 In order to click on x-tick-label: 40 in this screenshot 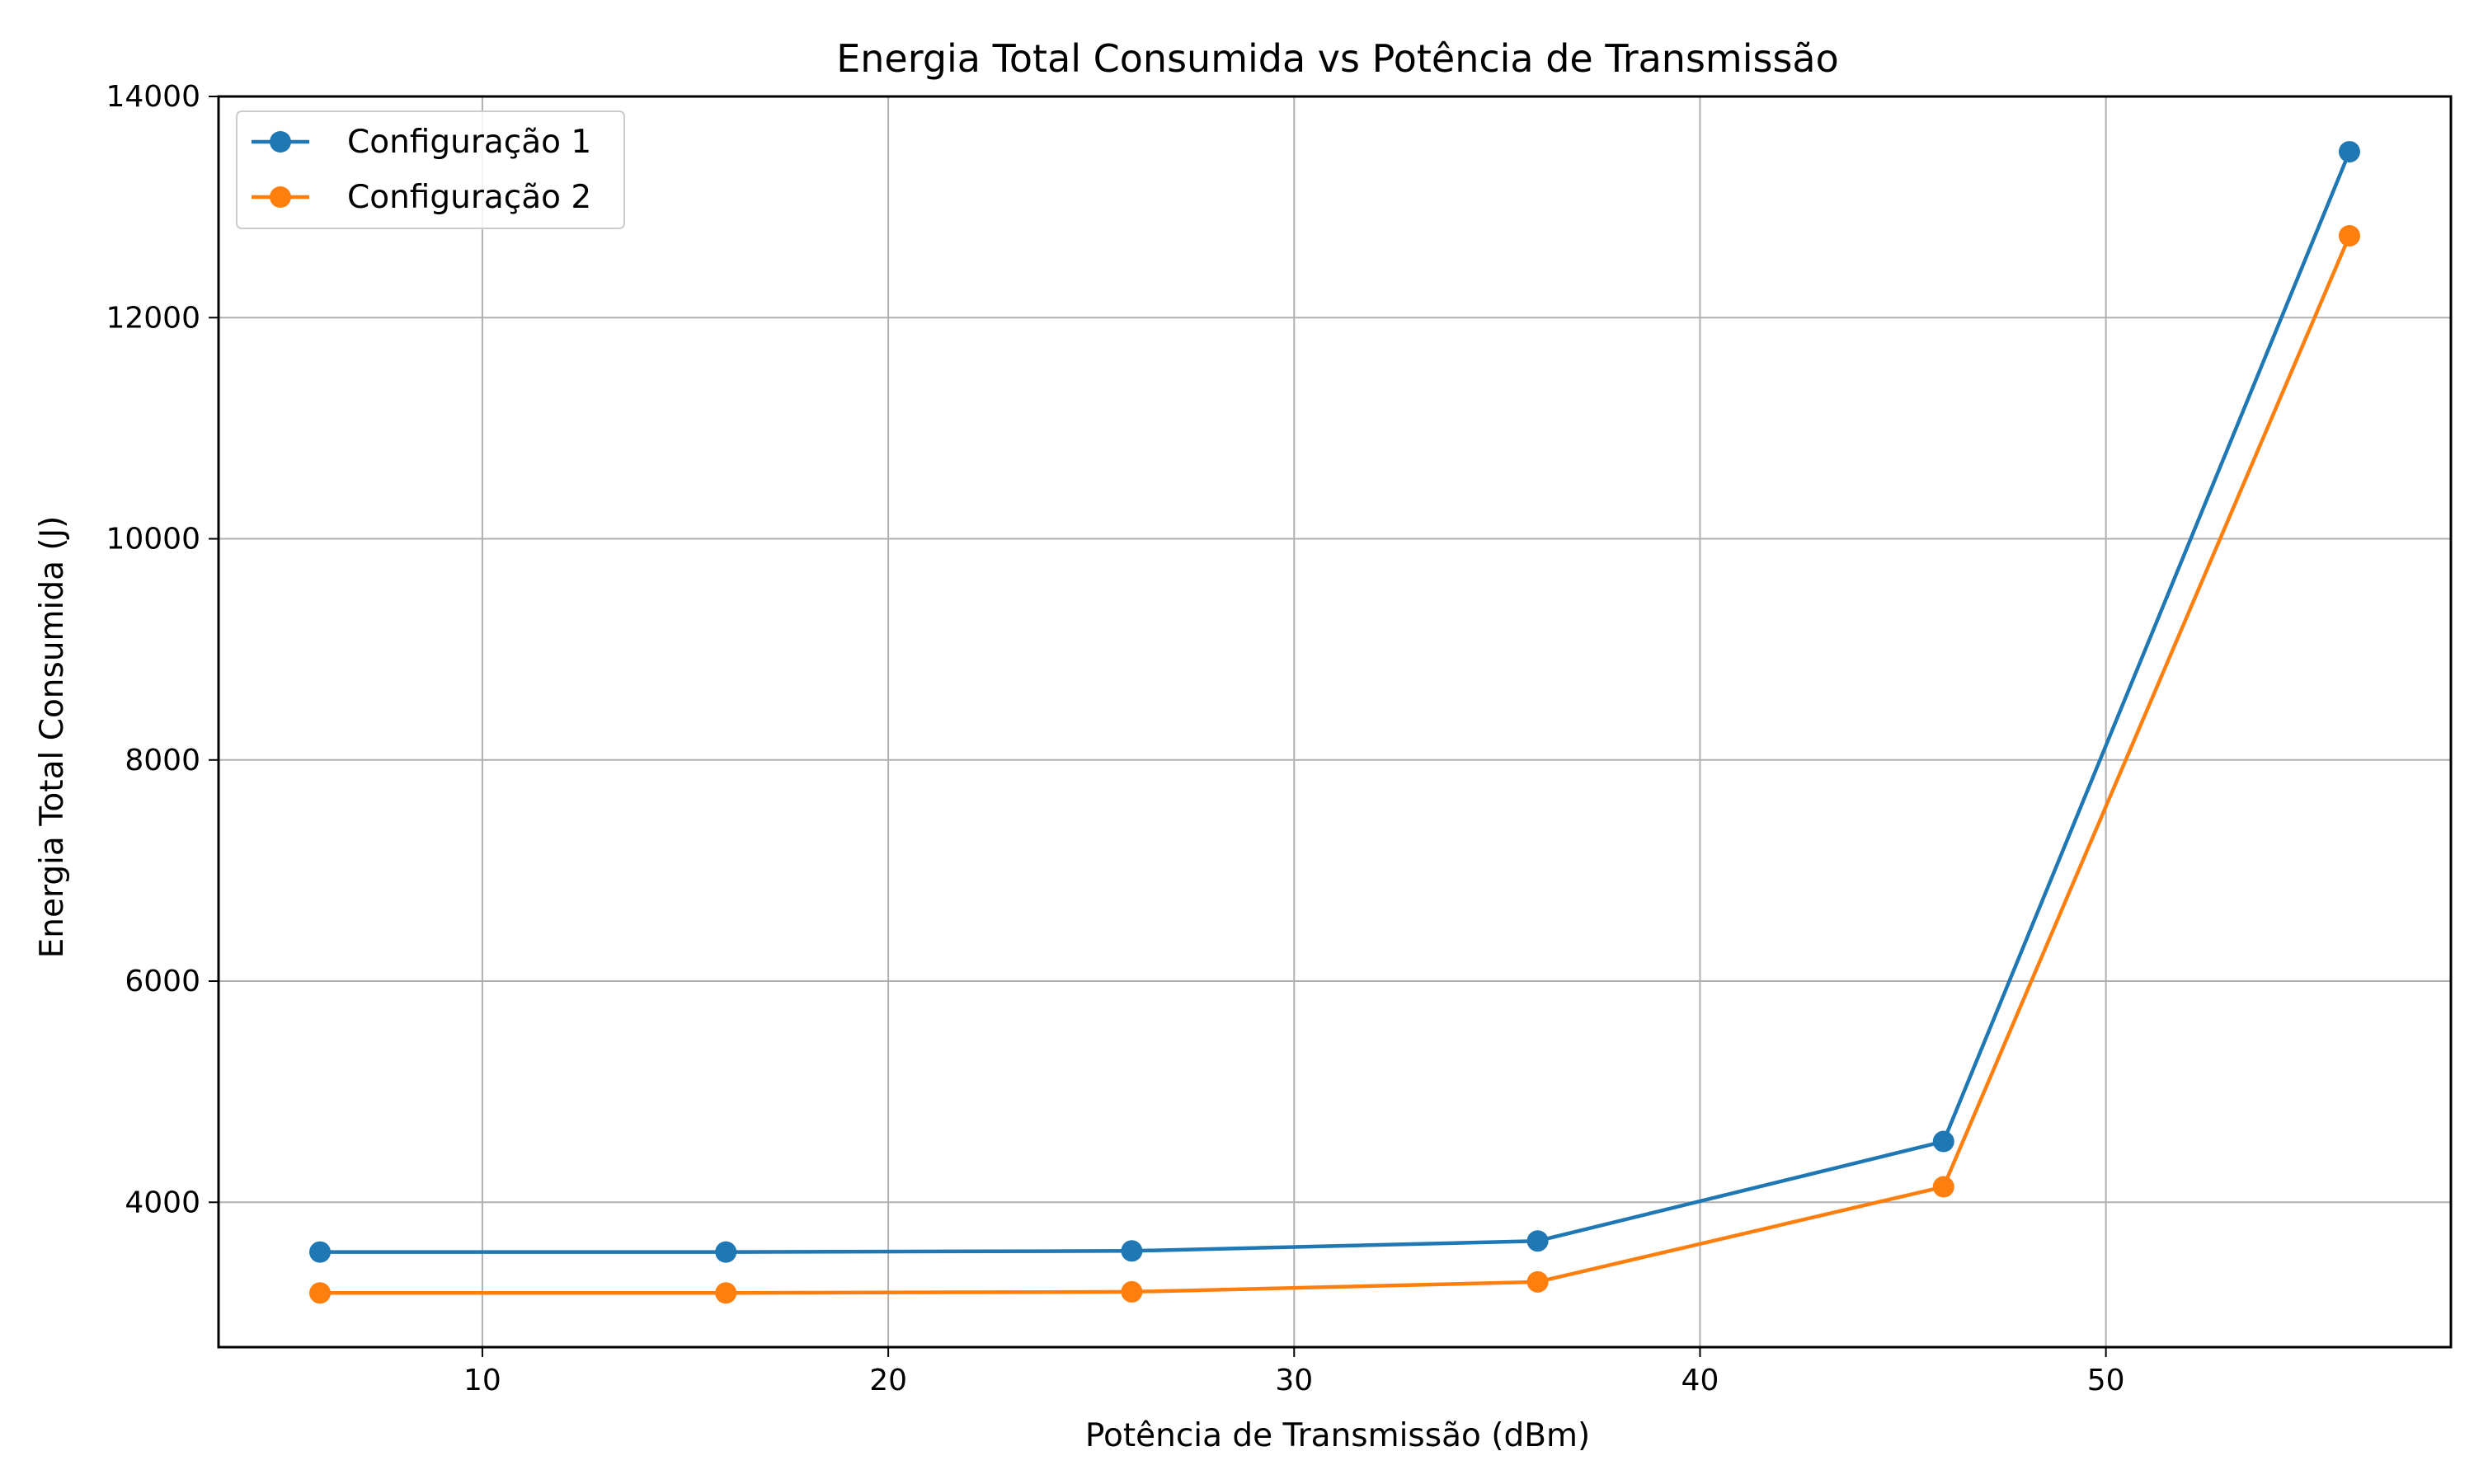, I will do `click(1700, 1380)`.